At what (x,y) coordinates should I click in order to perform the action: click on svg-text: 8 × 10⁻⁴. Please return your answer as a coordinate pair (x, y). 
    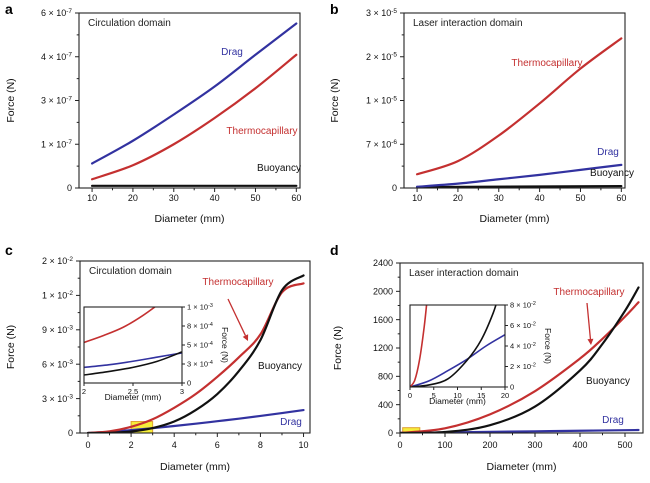
    Looking at the image, I should click on (200, 326).